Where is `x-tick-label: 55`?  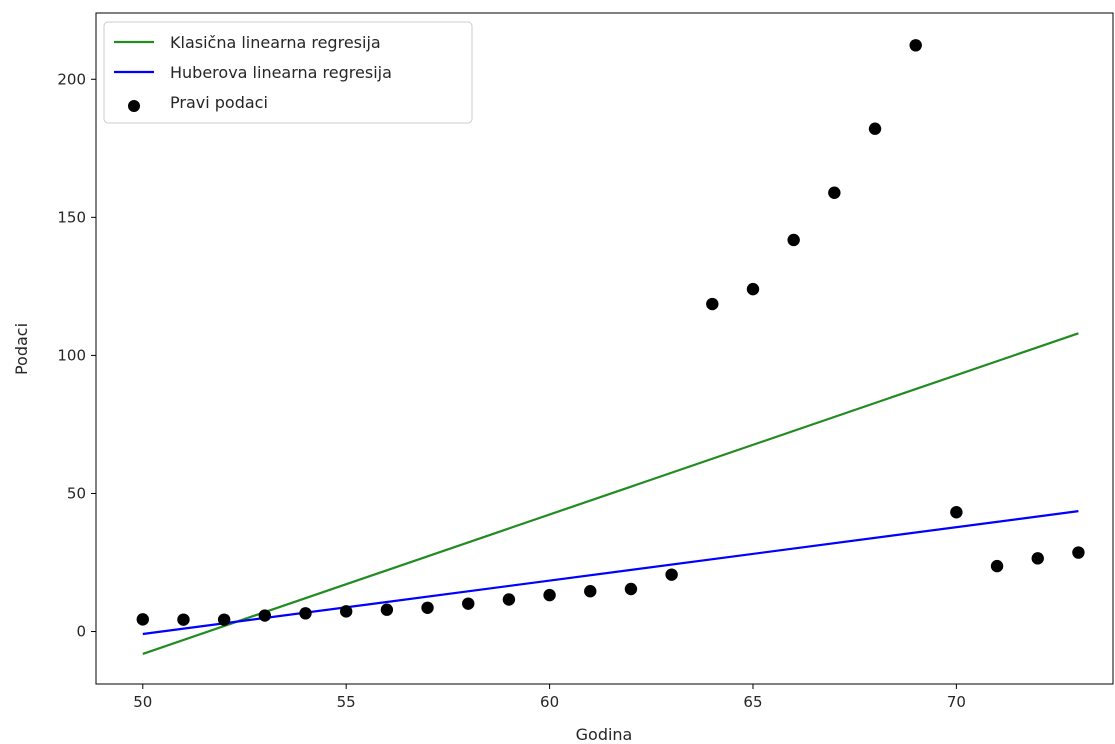
x-tick-label: 55 is located at coordinates (346, 702).